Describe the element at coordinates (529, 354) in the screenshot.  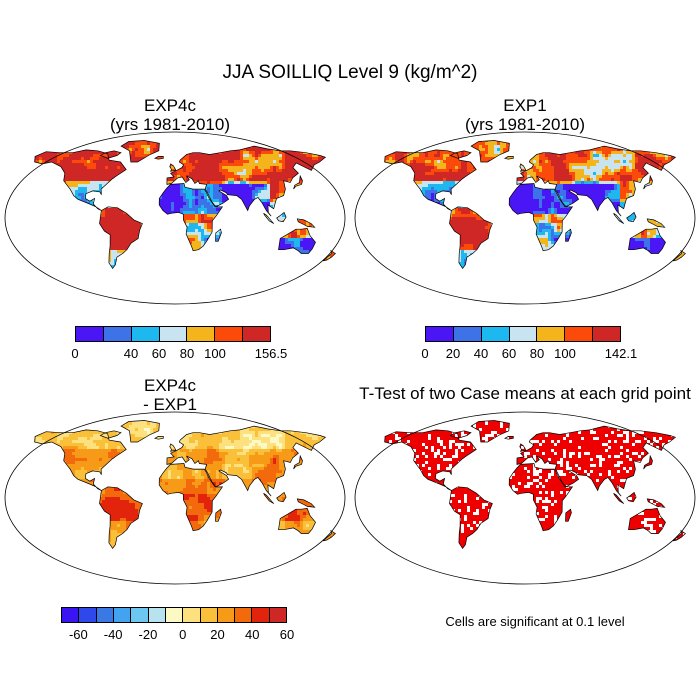
I see `colorbar-exp1-labels: 0 20 40 60 80 100 142.1` at that location.